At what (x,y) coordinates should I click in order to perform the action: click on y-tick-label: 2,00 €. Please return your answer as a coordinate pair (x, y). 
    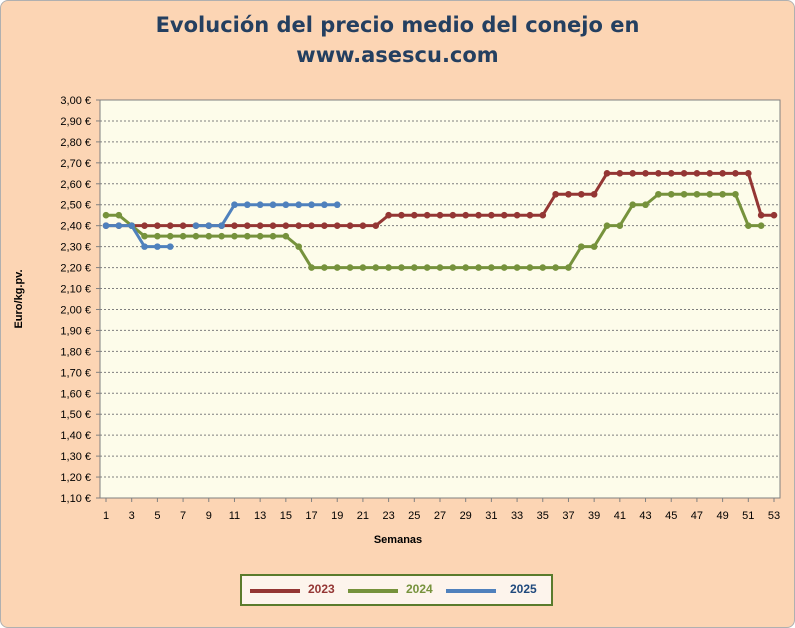
    Looking at the image, I should click on (75, 310).